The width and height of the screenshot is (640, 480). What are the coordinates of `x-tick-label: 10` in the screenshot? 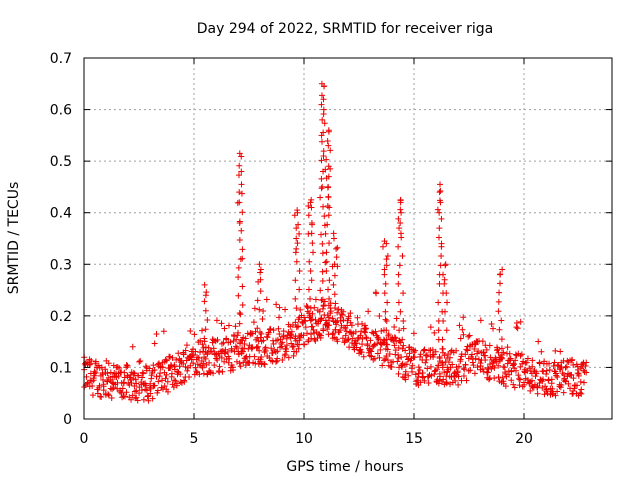 It's located at (304, 439).